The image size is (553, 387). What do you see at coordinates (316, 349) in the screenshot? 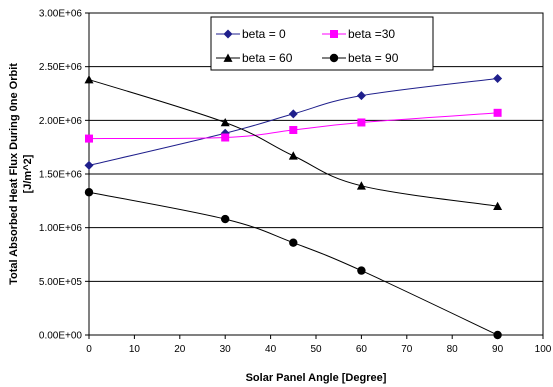
I see `x-tick-label: 50` at bounding box center [316, 349].